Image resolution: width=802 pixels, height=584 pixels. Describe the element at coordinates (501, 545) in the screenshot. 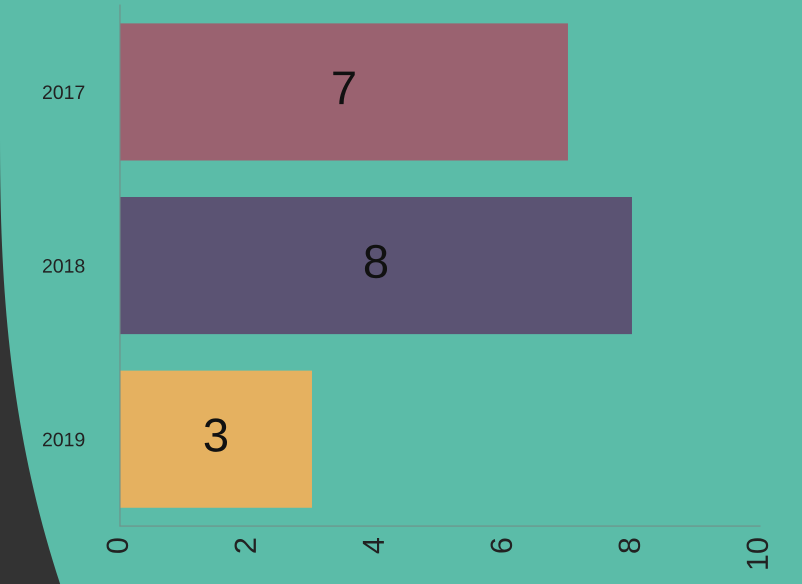

I see `x-tick-label: 6` at that location.